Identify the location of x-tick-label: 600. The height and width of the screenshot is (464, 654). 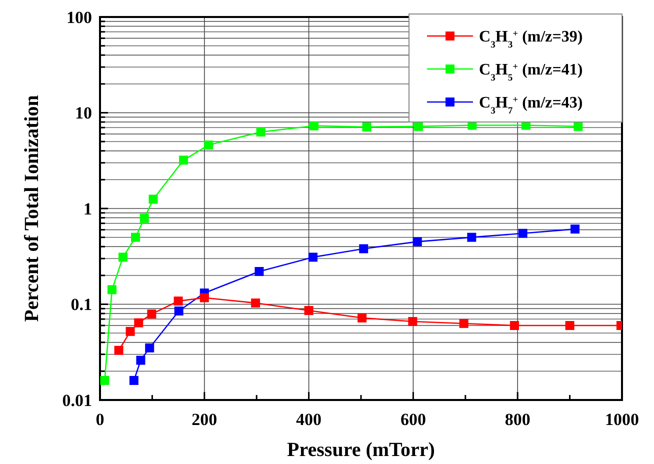
(413, 419).